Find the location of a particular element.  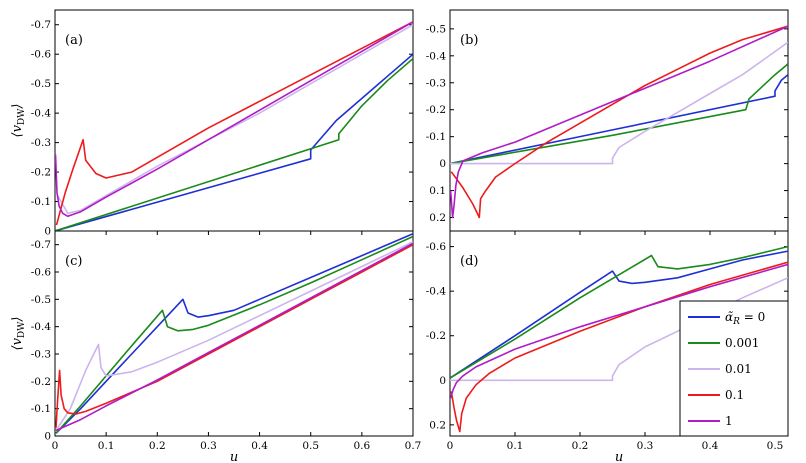

legend: α̃R = 0 0.001 0.01 0.1 1 is located at coordinates (734, 368).